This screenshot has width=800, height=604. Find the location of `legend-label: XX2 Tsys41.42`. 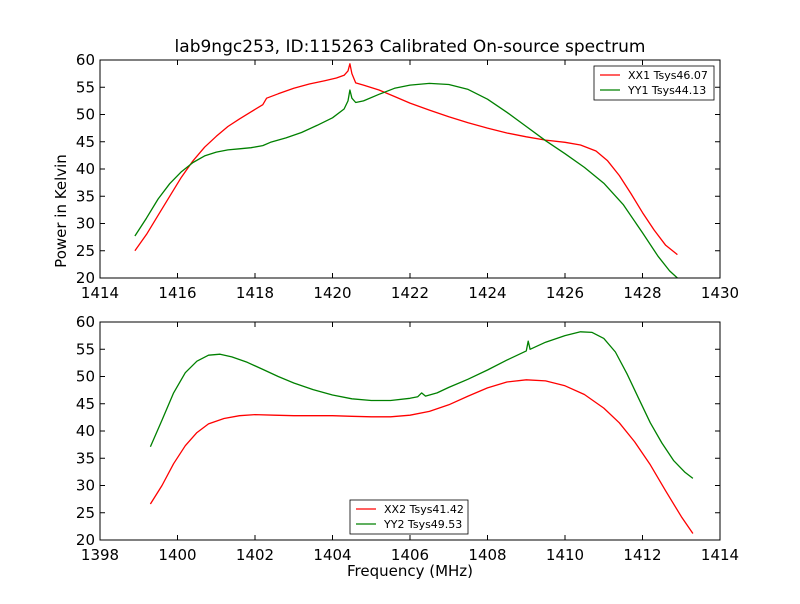

legend-label: XX2 Tsys41.42 is located at coordinates (424, 509).